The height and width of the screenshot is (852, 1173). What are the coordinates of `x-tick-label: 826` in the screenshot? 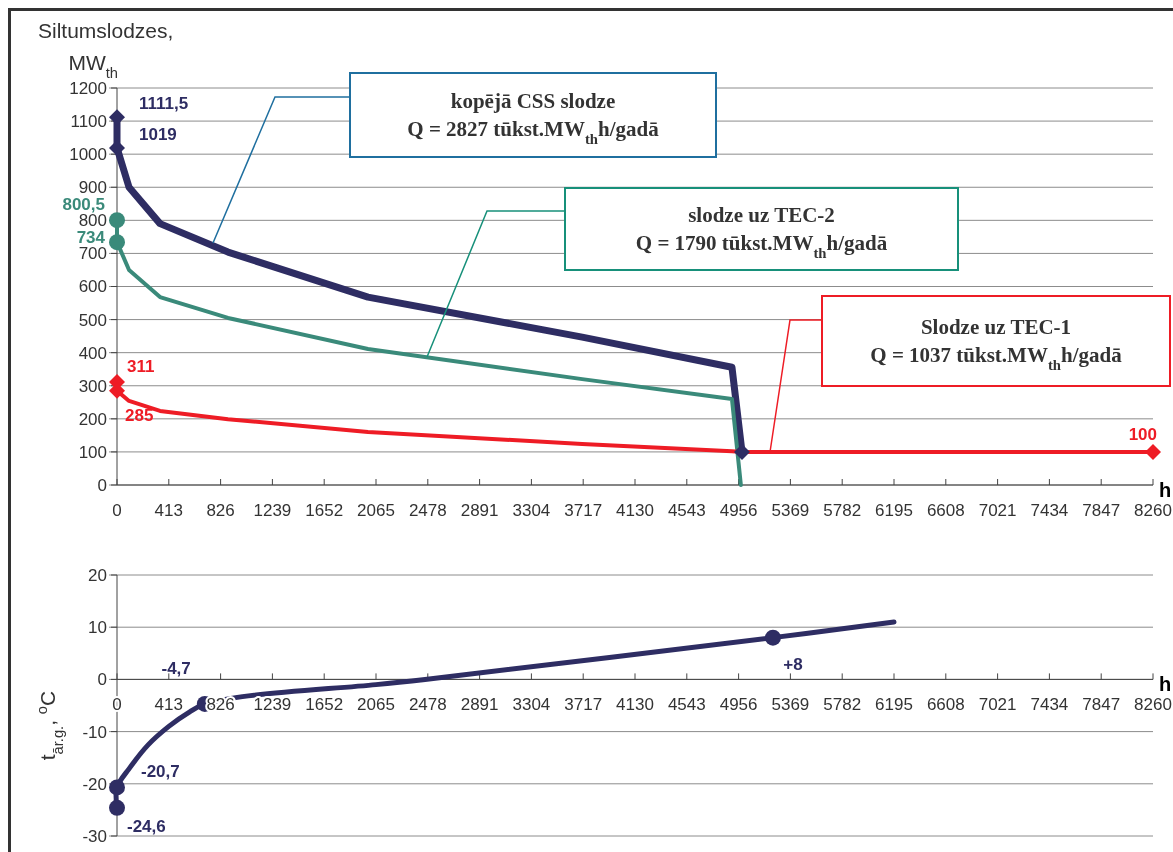 It's located at (220, 510).